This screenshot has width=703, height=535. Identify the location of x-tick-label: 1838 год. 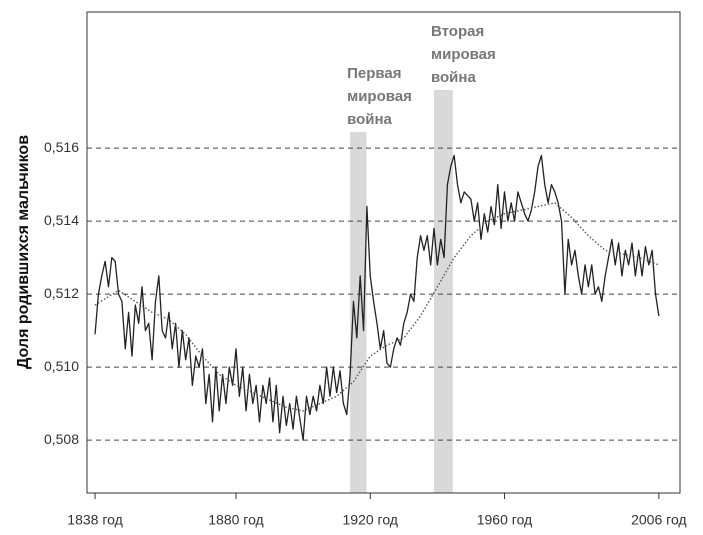
(94, 520).